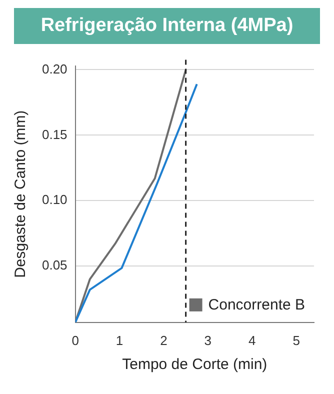 The height and width of the screenshot is (394, 334). Describe the element at coordinates (195, 365) in the screenshot. I see `x-axis-title: Tempo de Corte (min)` at that location.